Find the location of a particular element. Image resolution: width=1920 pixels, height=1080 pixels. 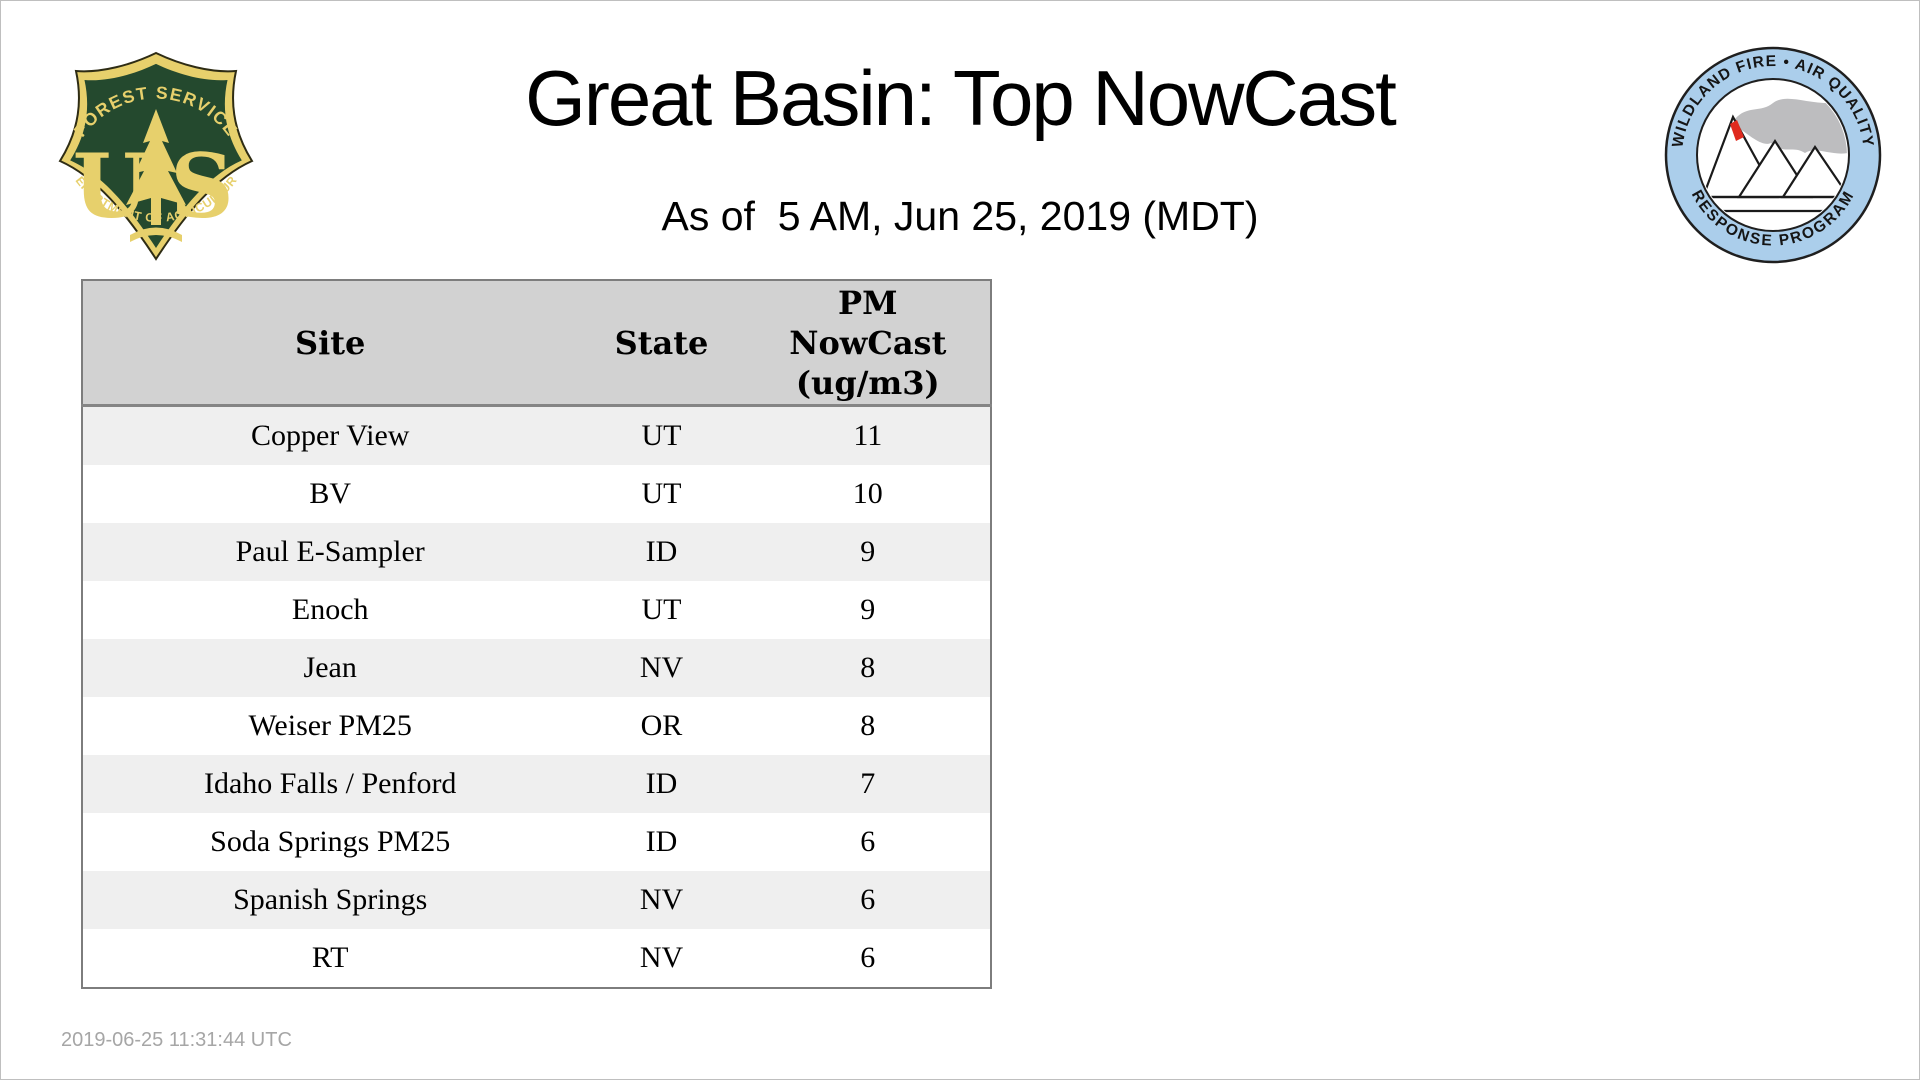

table-row: Soda Springs PM25 ID 6 is located at coordinates (536, 842).